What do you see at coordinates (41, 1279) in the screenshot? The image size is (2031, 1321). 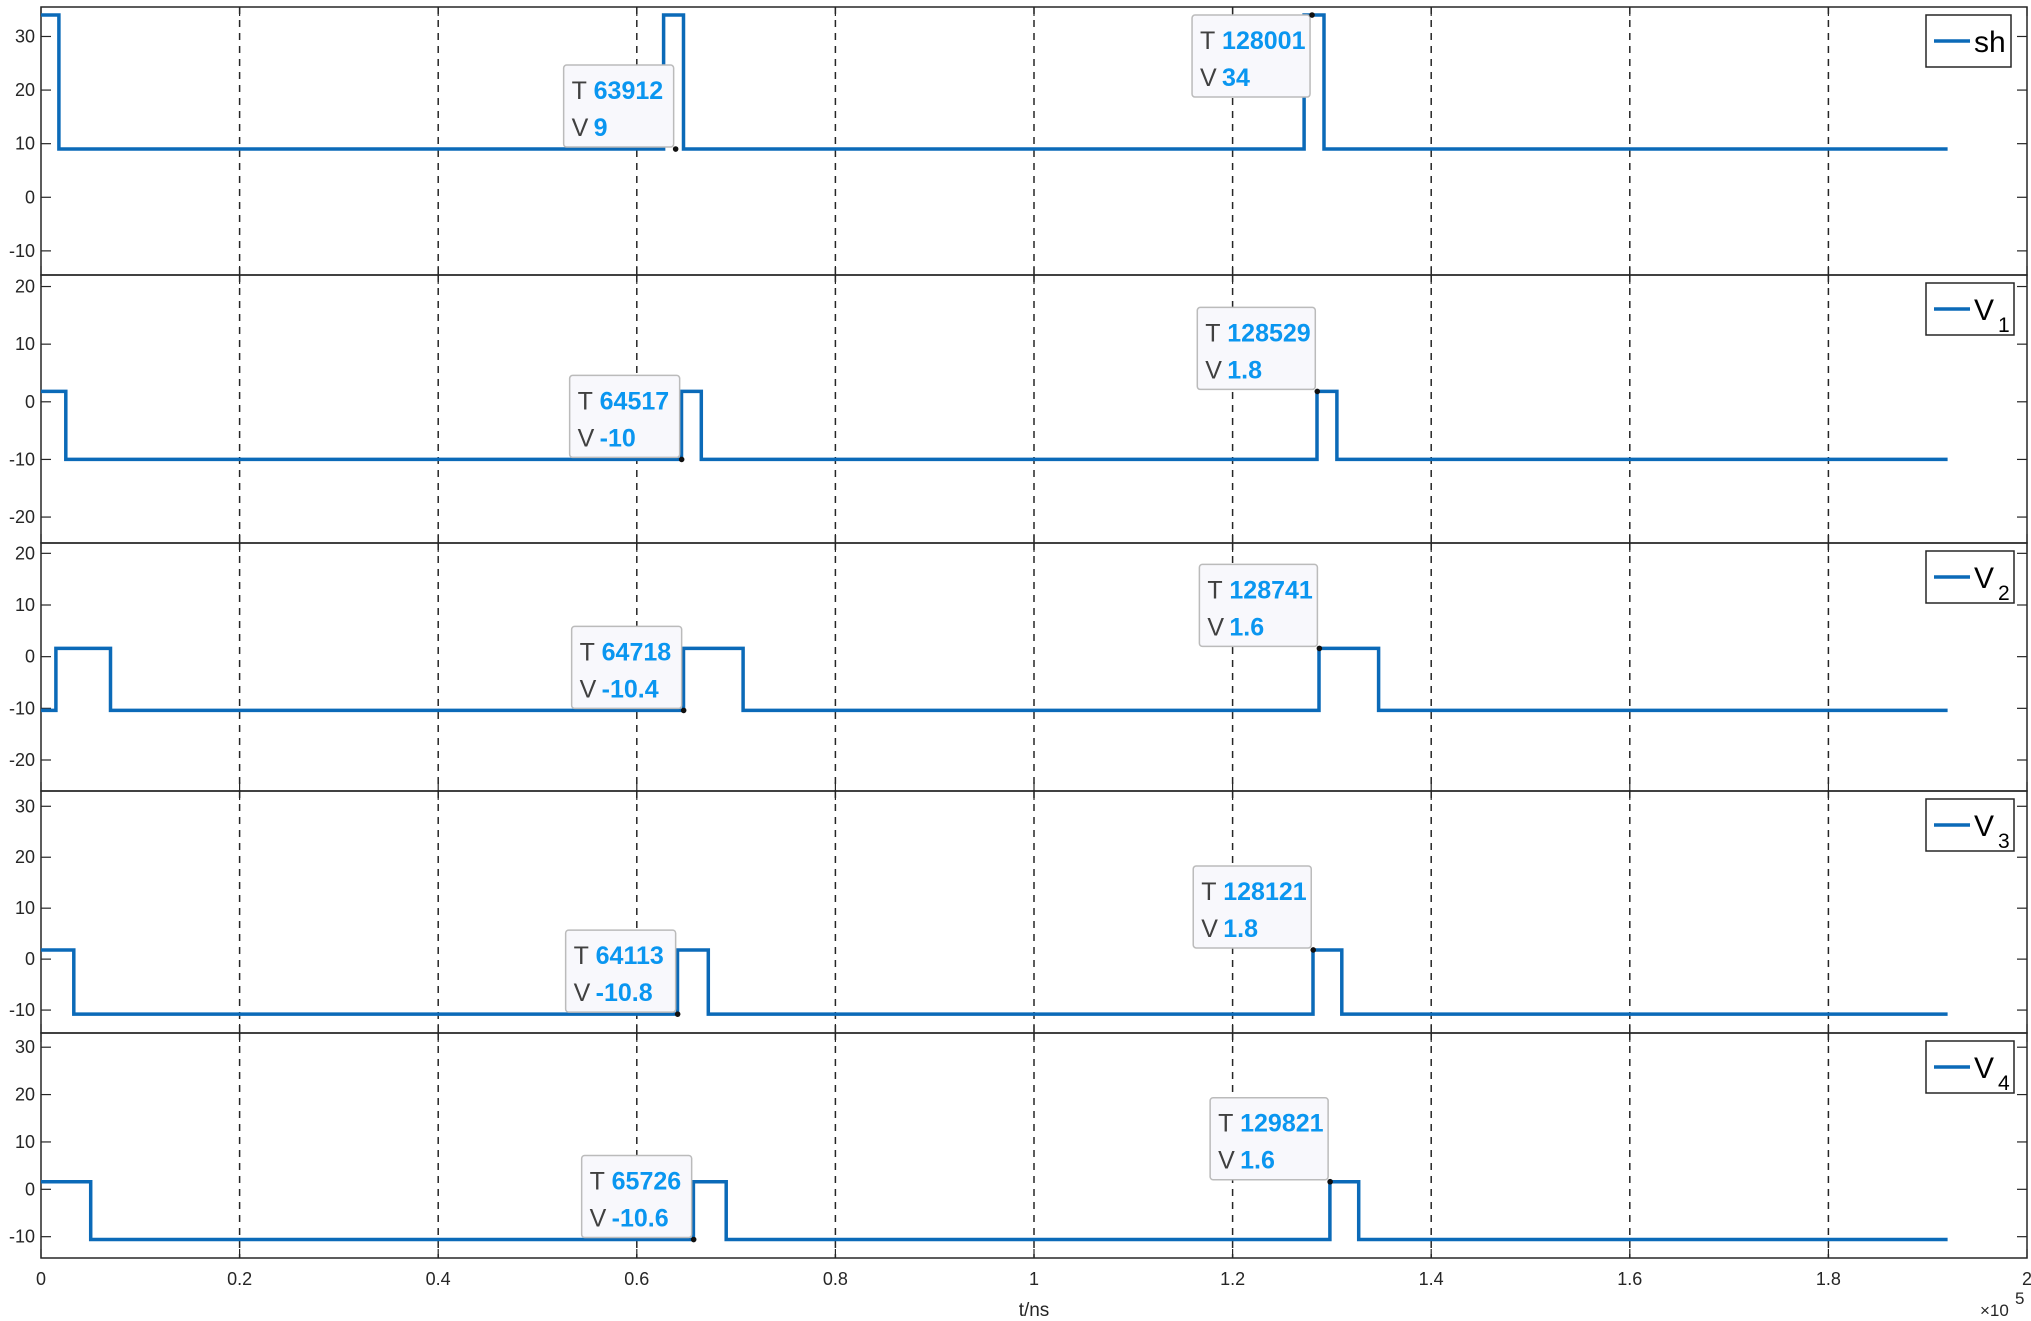 I see `x-tick-label: 0` at bounding box center [41, 1279].